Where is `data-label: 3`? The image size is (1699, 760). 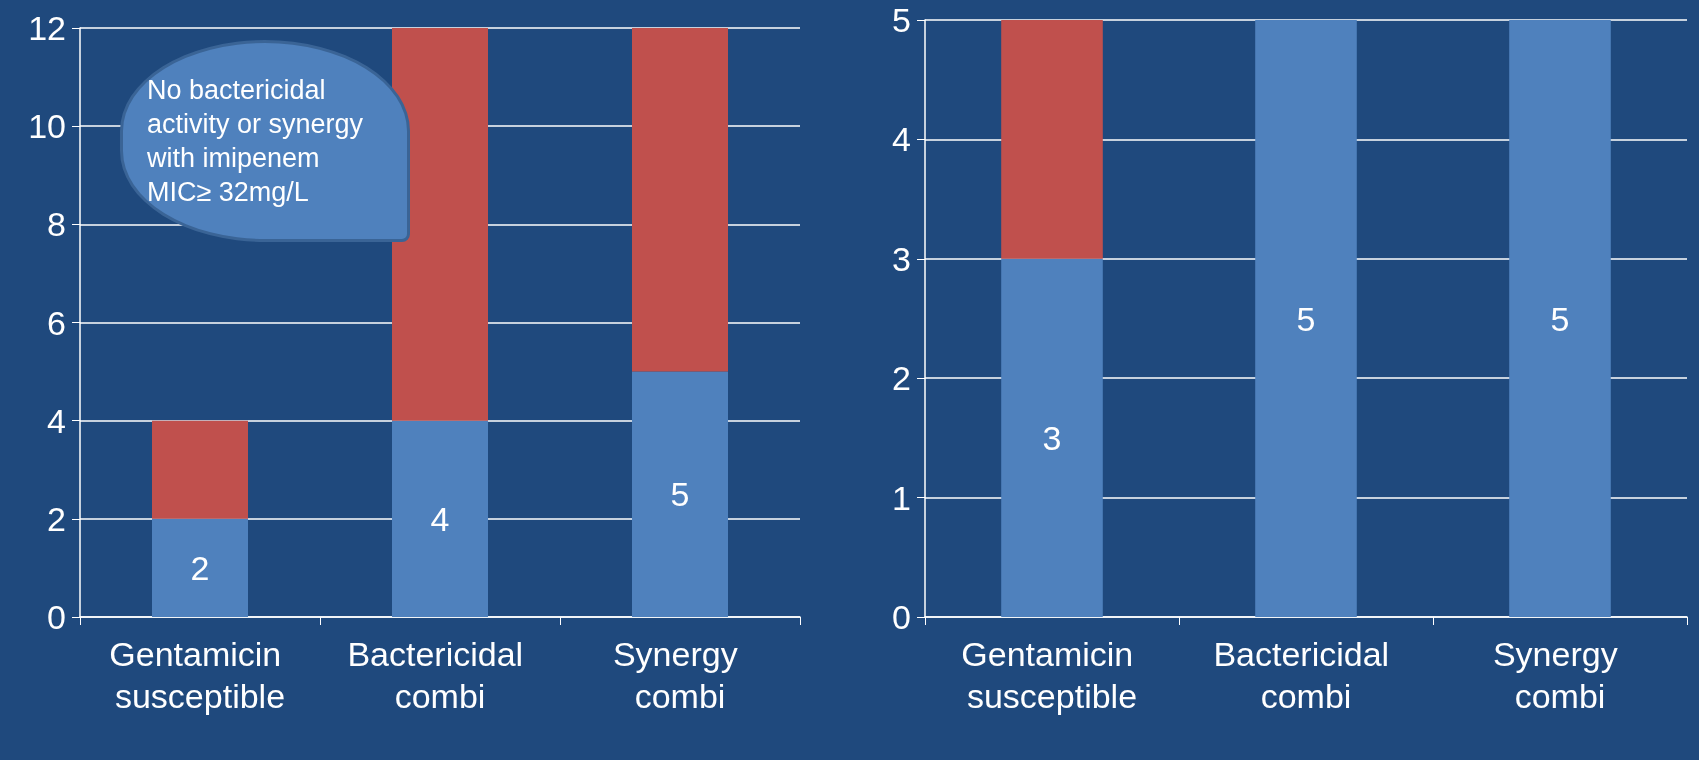
data-label: 3 is located at coordinates (1052, 437).